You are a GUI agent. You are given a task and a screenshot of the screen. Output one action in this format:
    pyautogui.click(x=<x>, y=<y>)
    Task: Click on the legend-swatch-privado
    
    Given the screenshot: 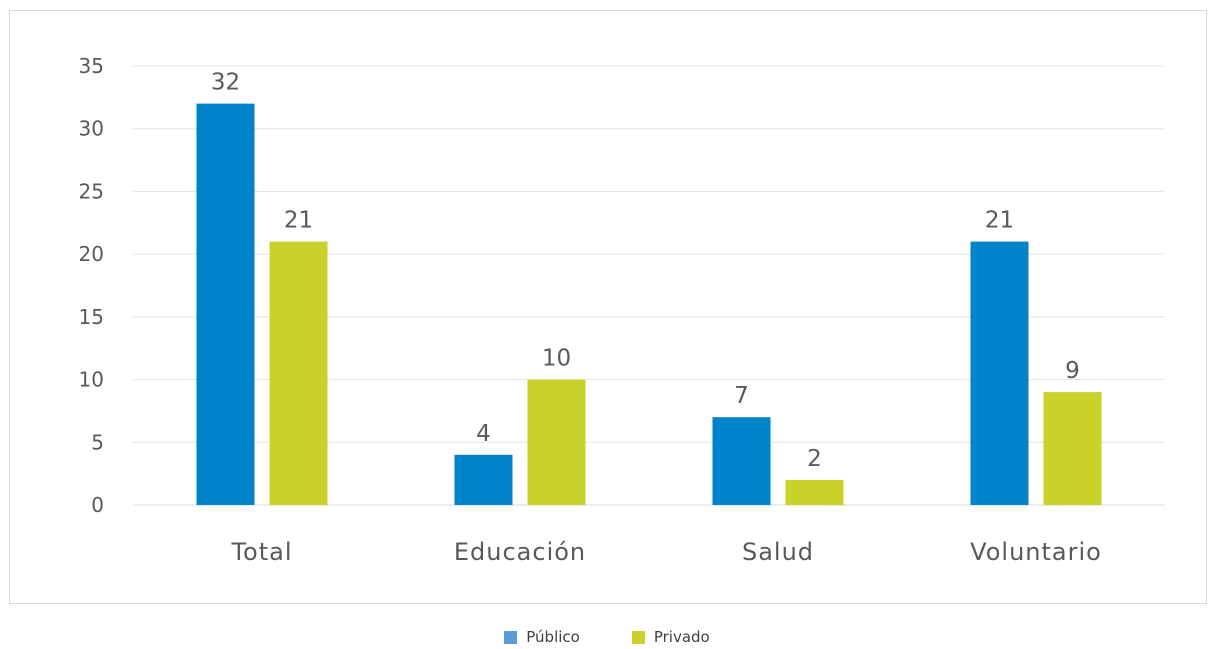 What is the action you would take?
    pyautogui.click(x=638, y=637)
    